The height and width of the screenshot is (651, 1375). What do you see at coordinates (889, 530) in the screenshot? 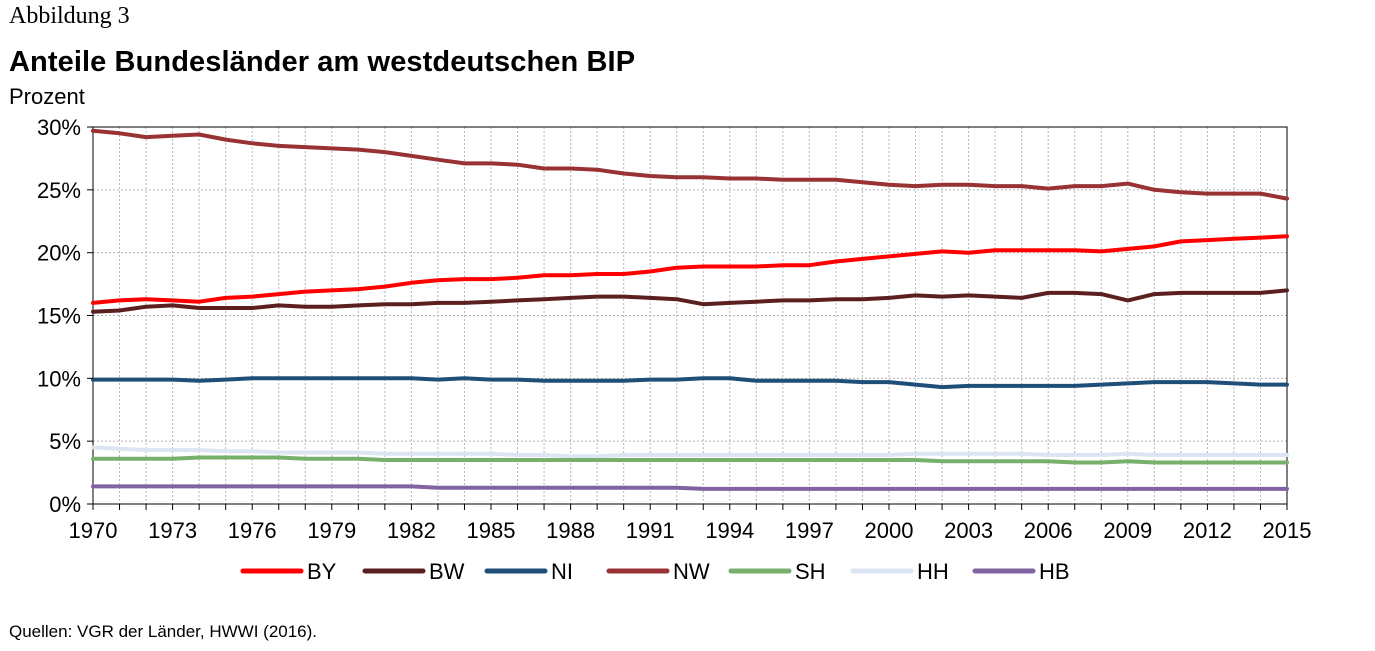
I see `x-tick-label: 2000` at bounding box center [889, 530].